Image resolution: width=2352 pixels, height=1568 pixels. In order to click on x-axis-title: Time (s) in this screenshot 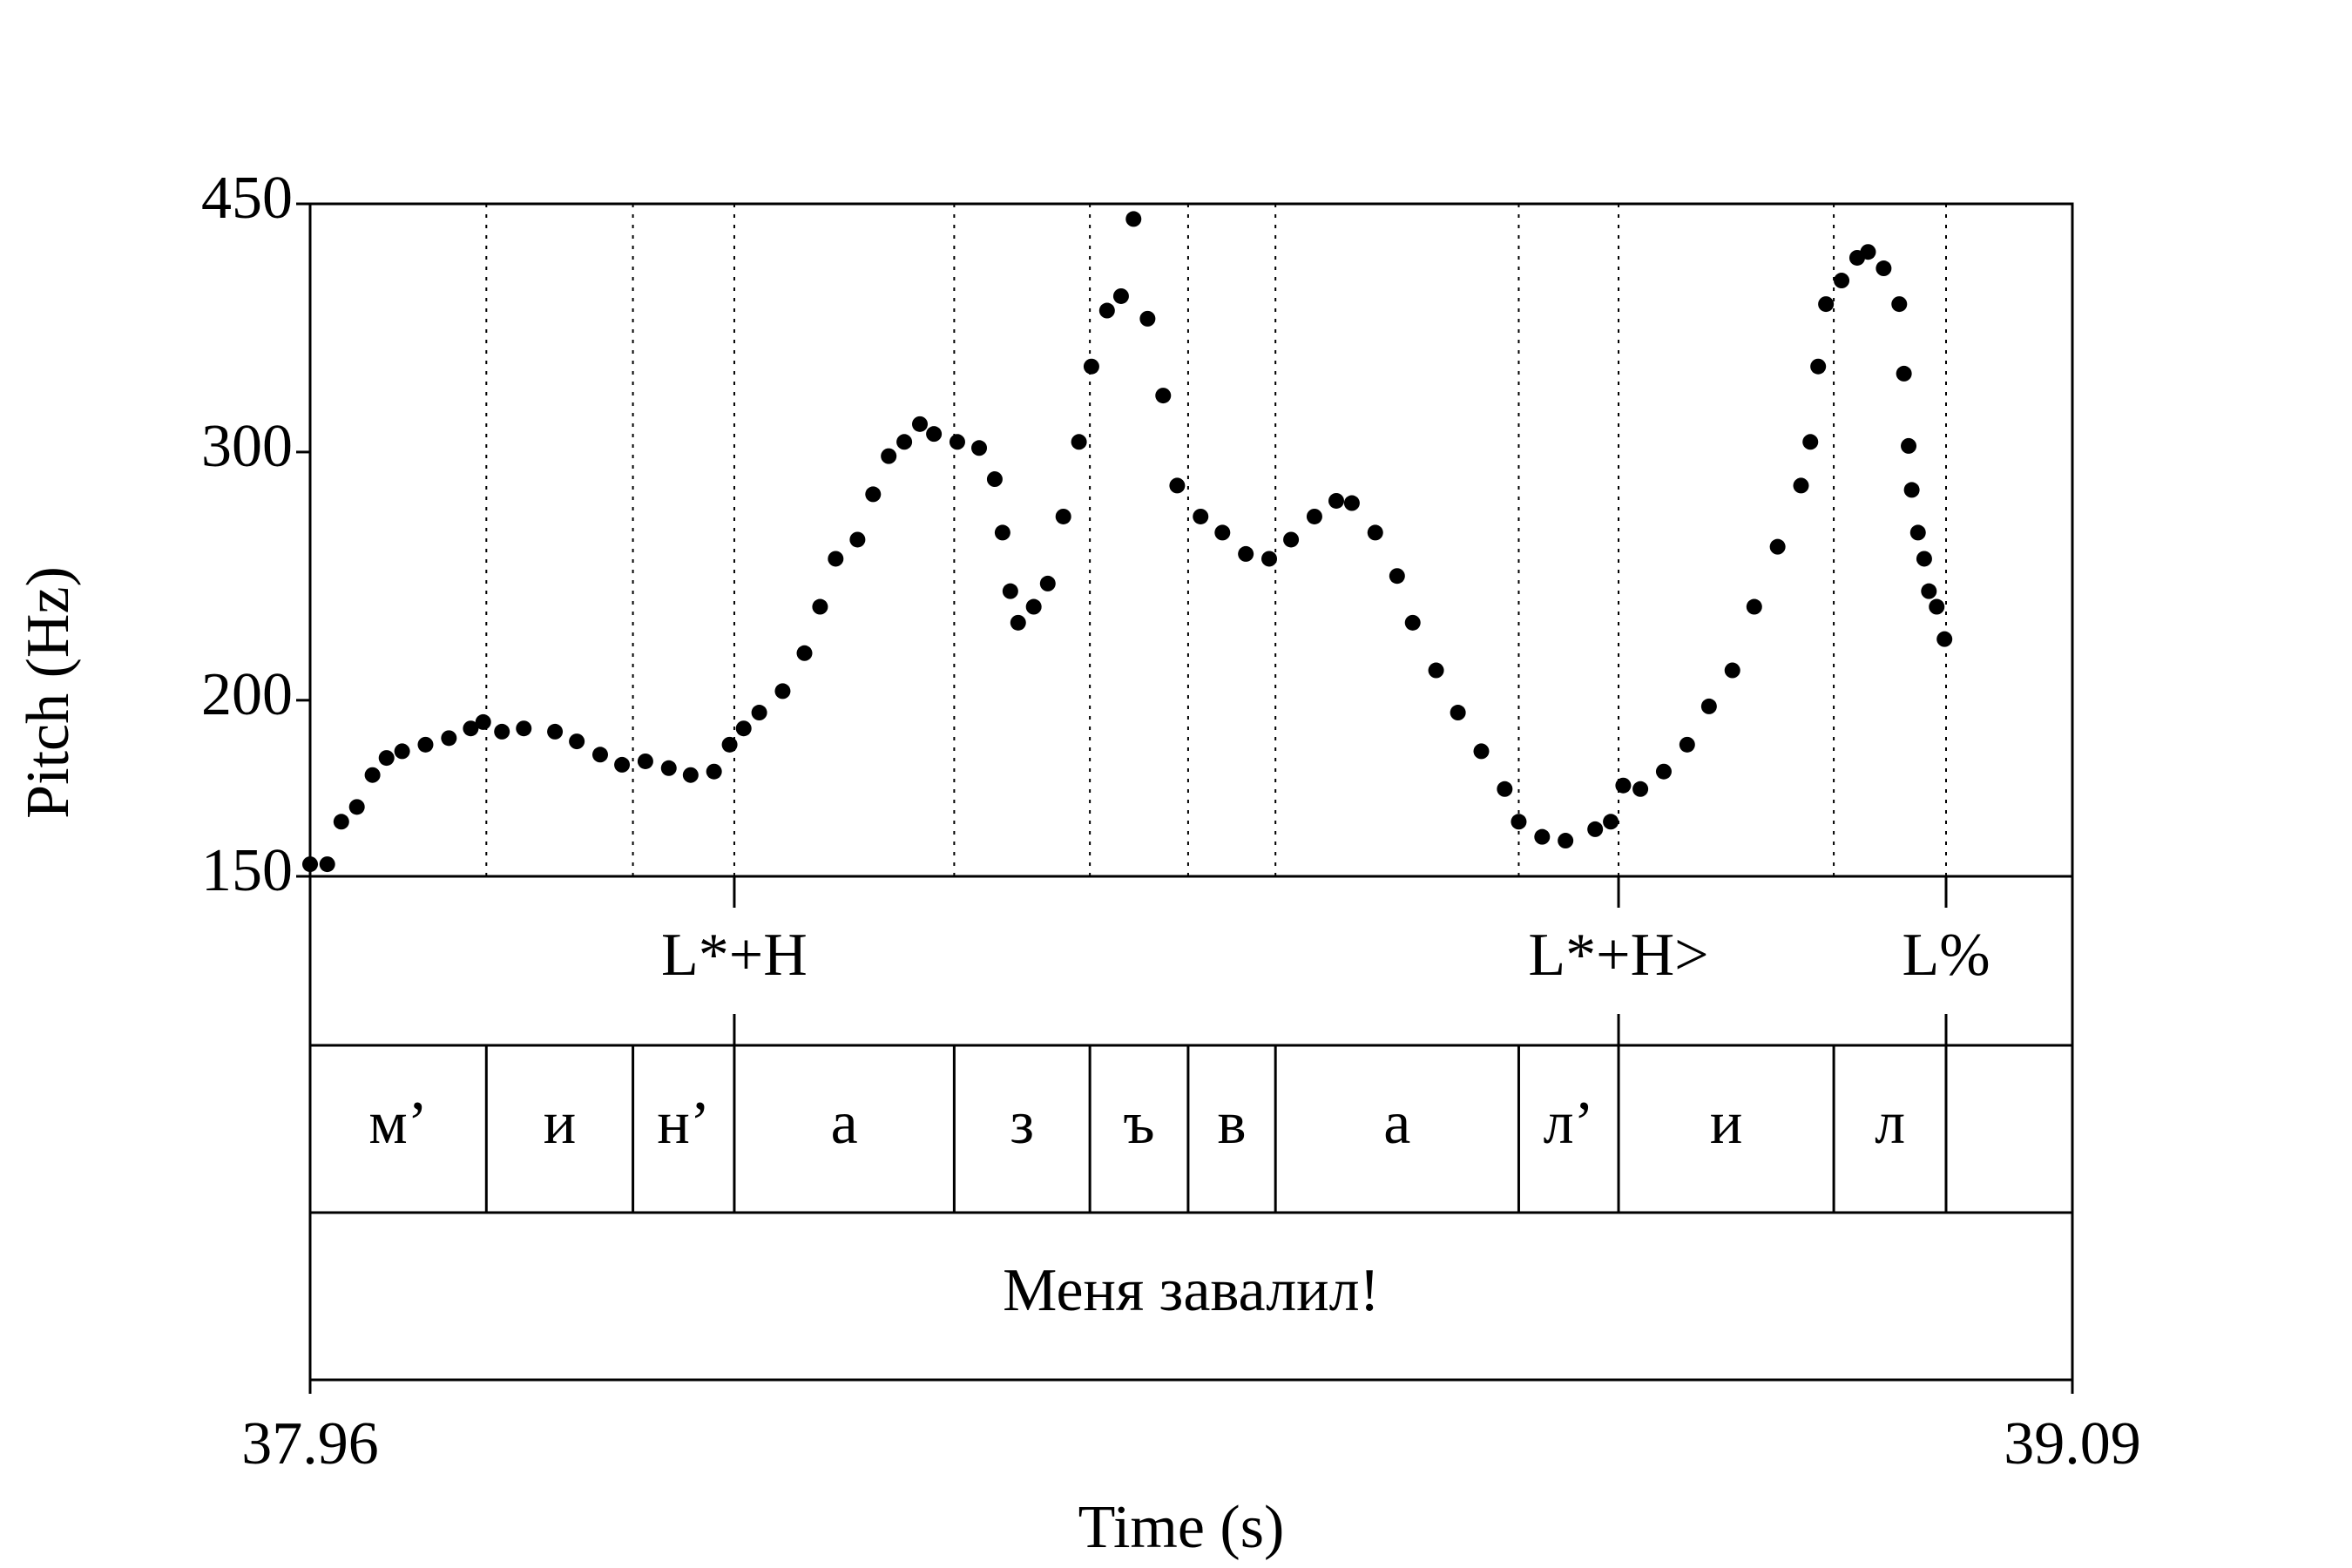, I will do `click(1182, 1527)`.